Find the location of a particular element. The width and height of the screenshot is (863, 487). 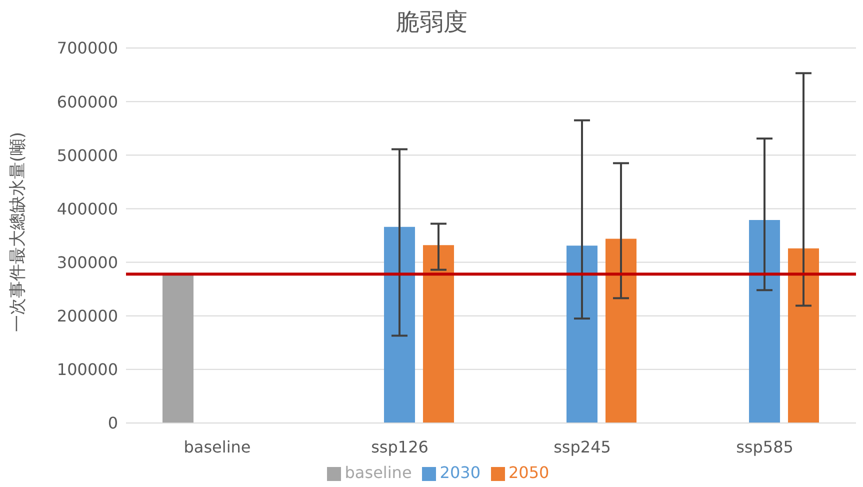

chart-title: 脆弱度 is located at coordinates (431, 22).